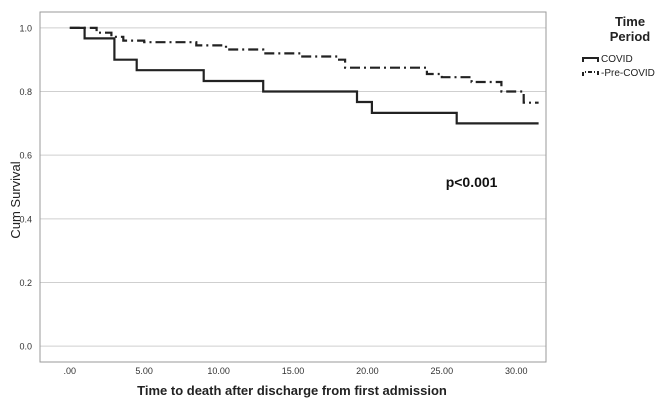 The width and height of the screenshot is (660, 409). Describe the element at coordinates (25, 156) in the screenshot. I see `y-tick-label: 0.6` at that location.